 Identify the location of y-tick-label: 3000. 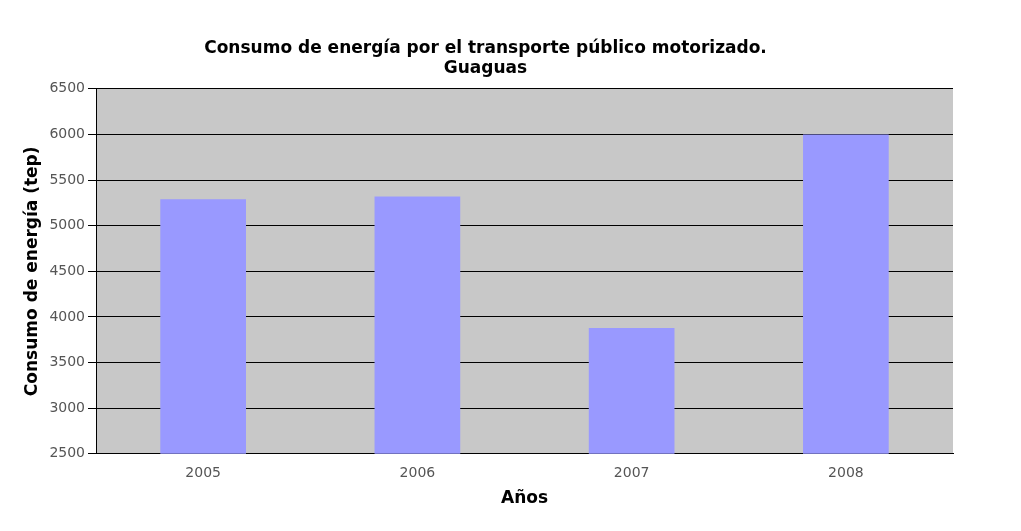
(67, 406).